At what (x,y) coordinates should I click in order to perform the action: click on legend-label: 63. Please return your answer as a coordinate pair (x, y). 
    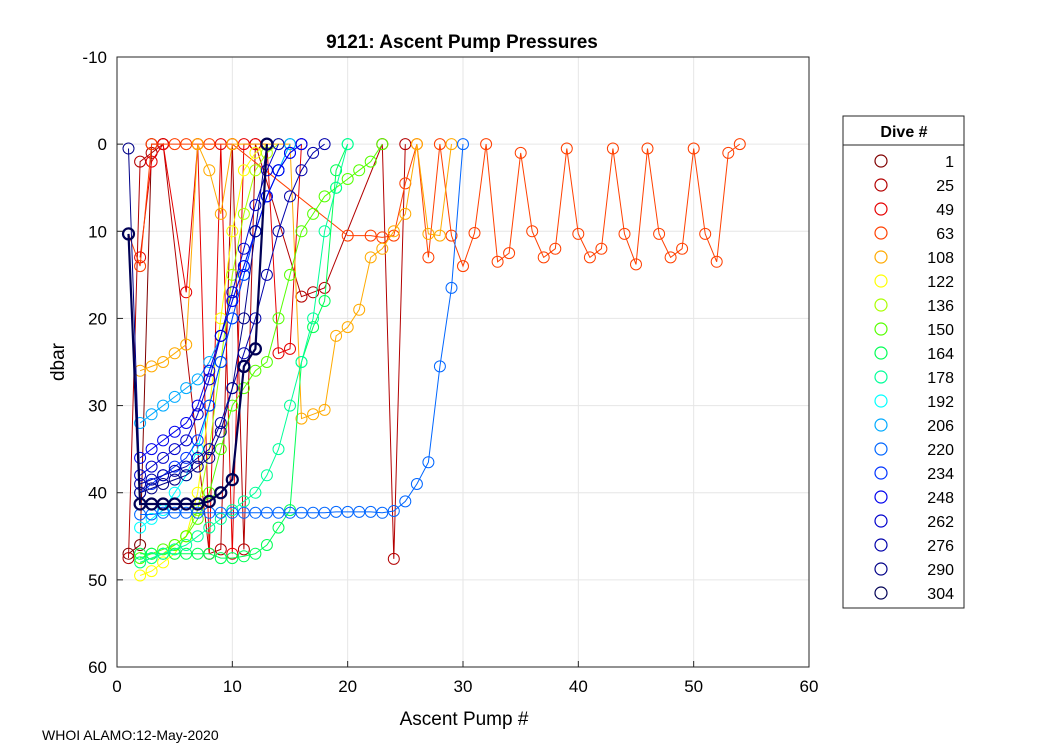
    Looking at the image, I should click on (945, 234).